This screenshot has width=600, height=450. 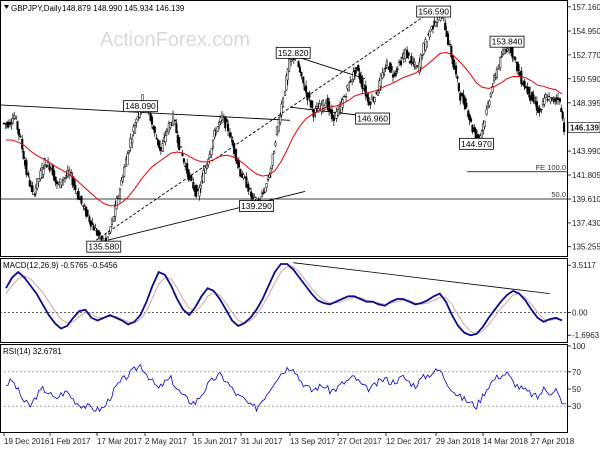 What do you see at coordinates (215, 441) in the screenshot?
I see `time-axis-label: 15 Jun 2017` at bounding box center [215, 441].